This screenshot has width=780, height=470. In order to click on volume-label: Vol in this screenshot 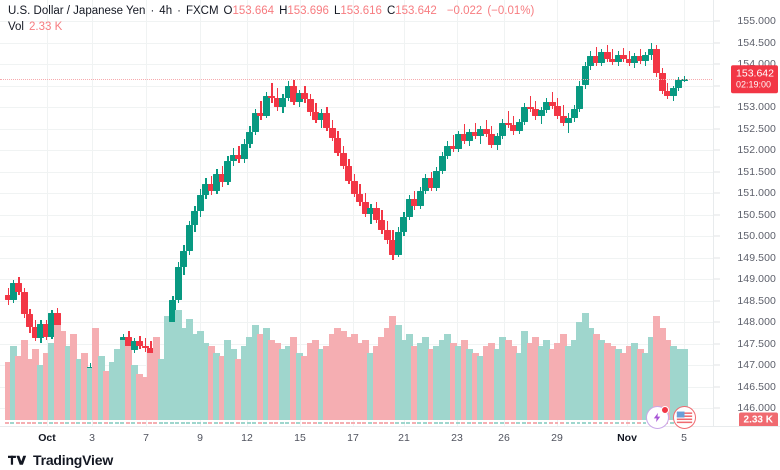, I will do `click(16, 26)`.